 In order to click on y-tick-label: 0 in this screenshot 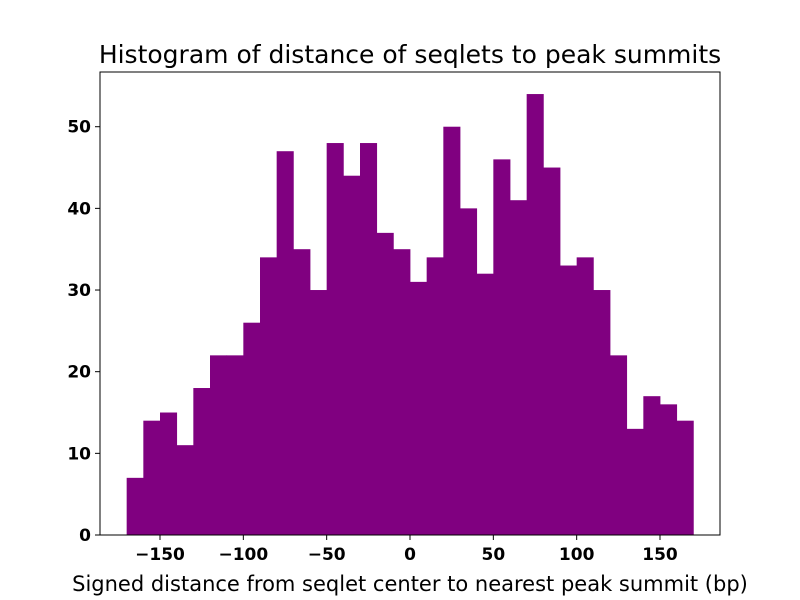, I will do `click(85, 536)`.